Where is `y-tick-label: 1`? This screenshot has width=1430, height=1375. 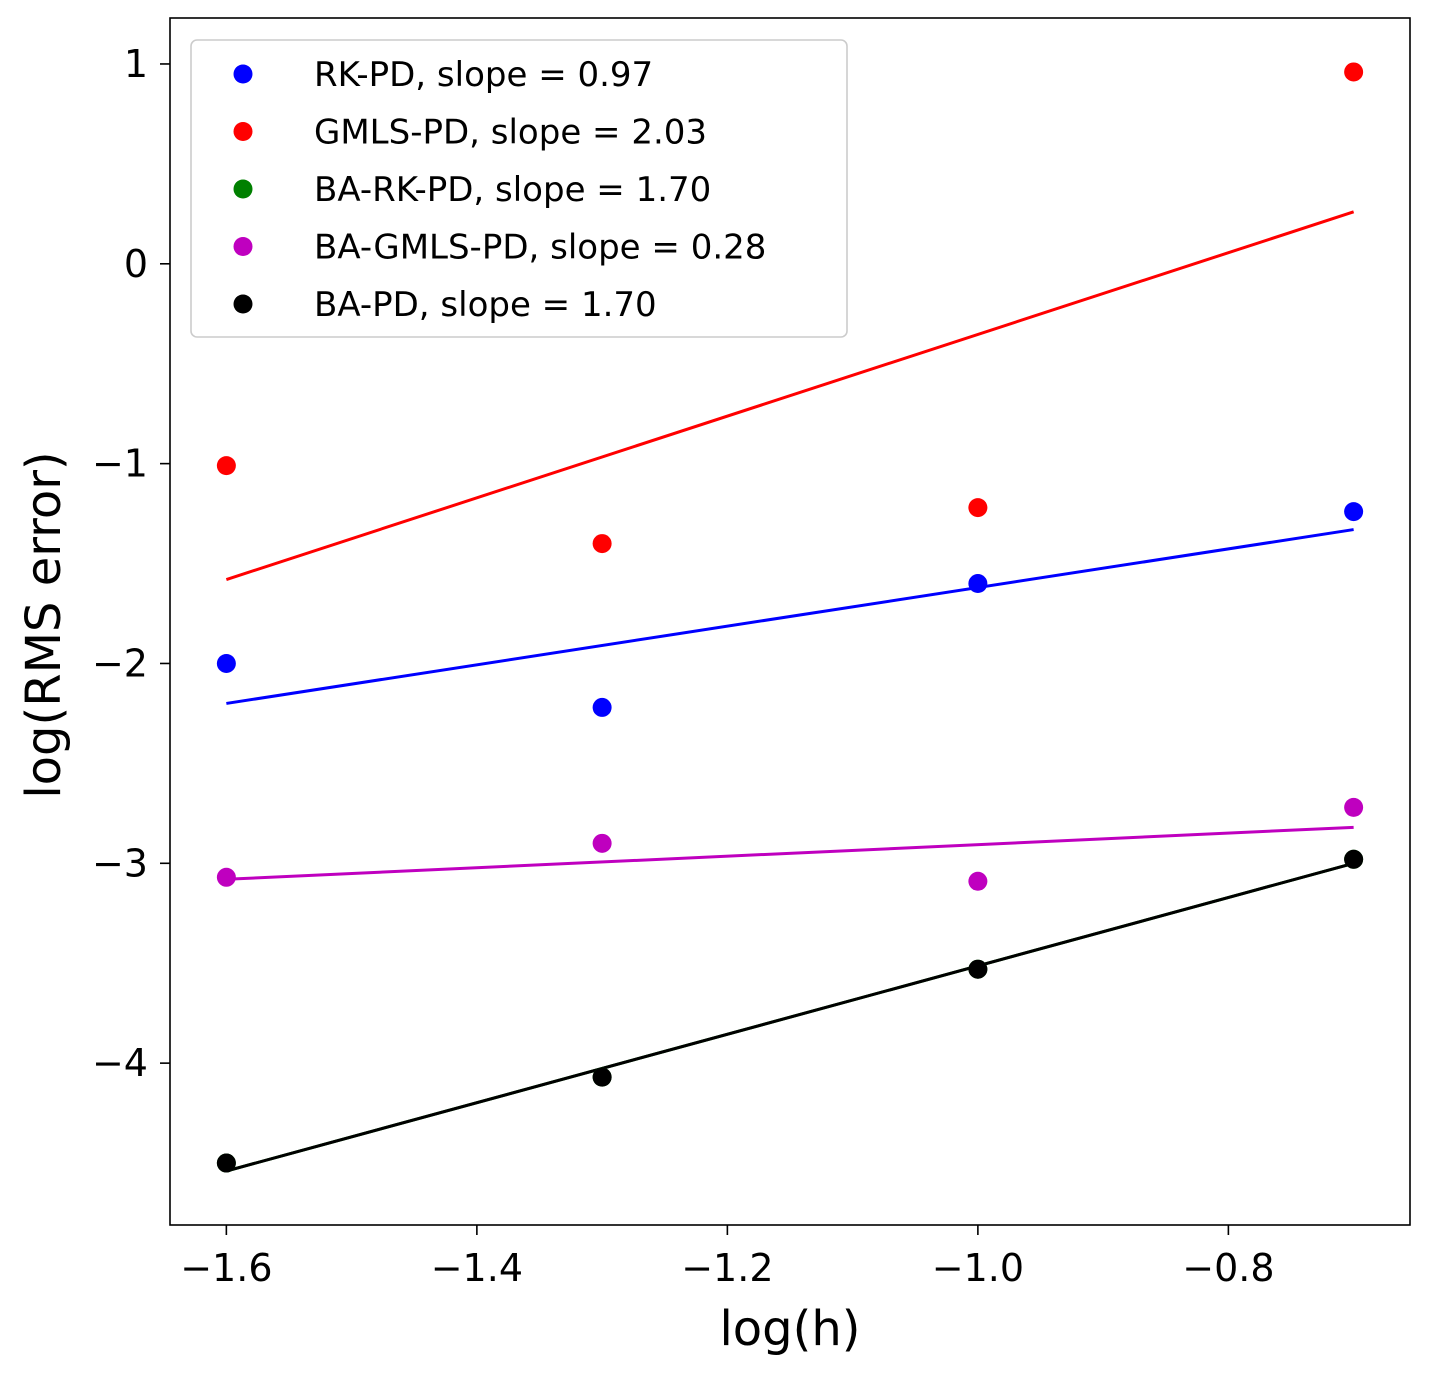
y-tick-label: 1 is located at coordinates (136, 64).